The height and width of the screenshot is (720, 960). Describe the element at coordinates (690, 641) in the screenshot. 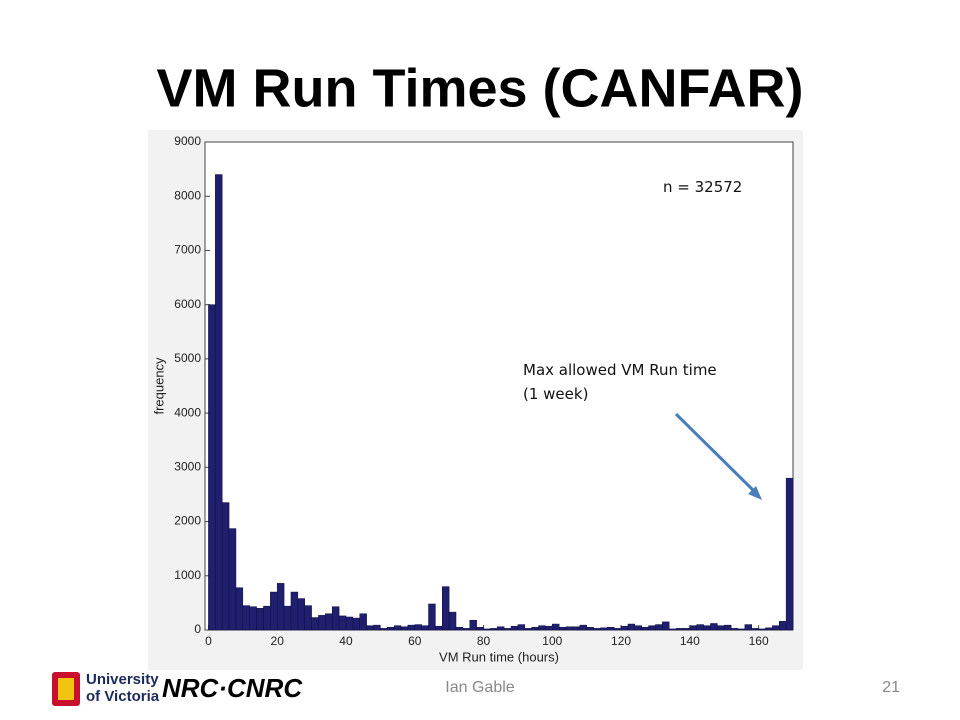

I see `x-tick-label: 140` at that location.